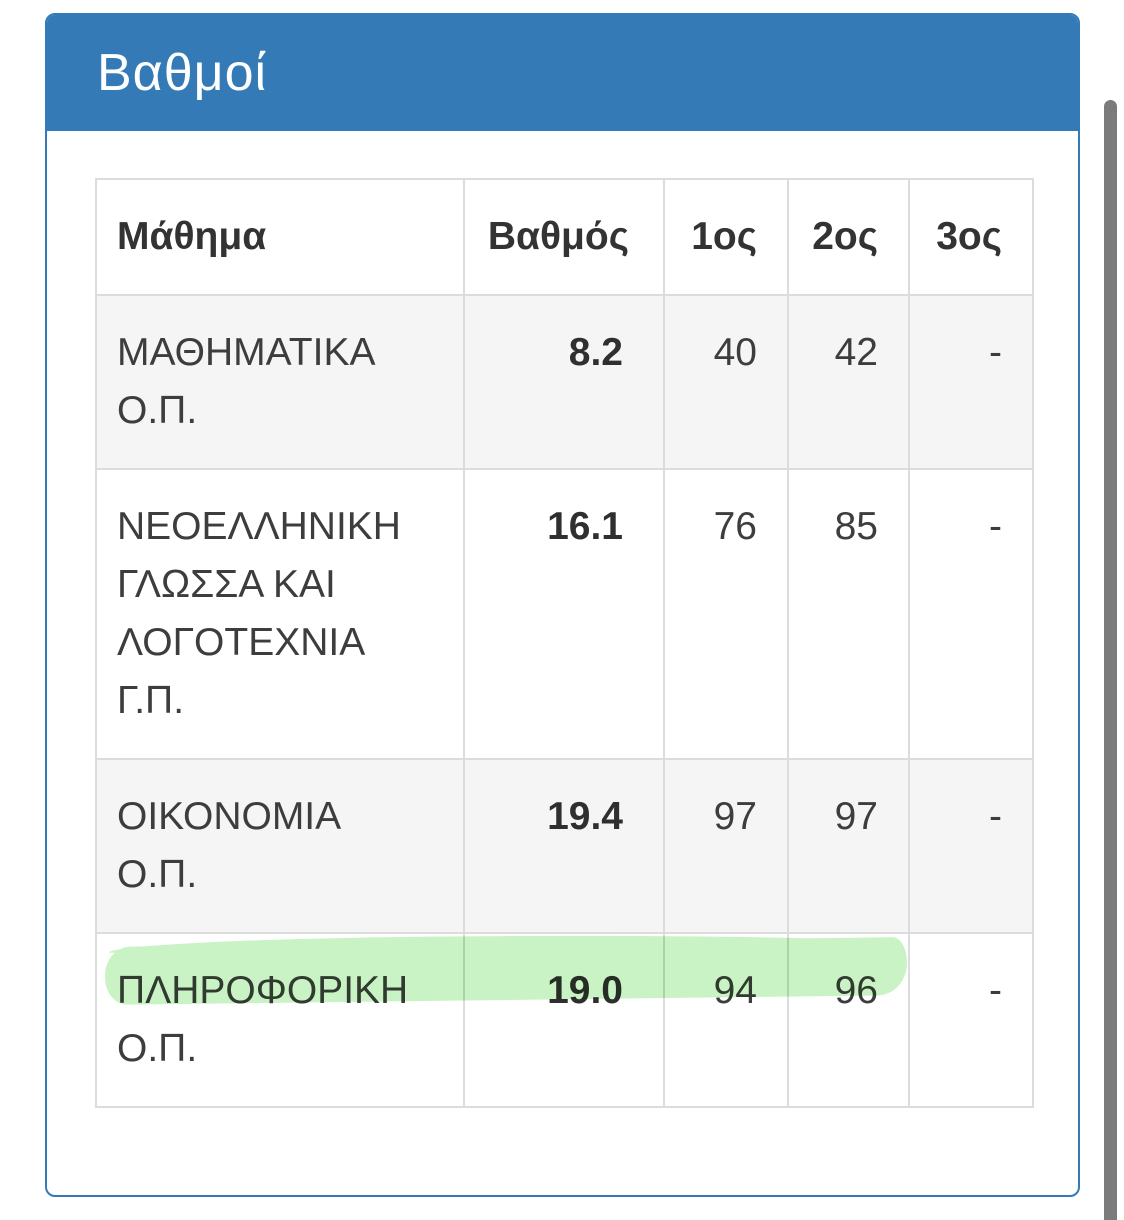 This screenshot has height=1220, width=1124. I want to click on table-header: Μάθημα Βαθμός 1ος 2ος 3ος, so click(564, 237).